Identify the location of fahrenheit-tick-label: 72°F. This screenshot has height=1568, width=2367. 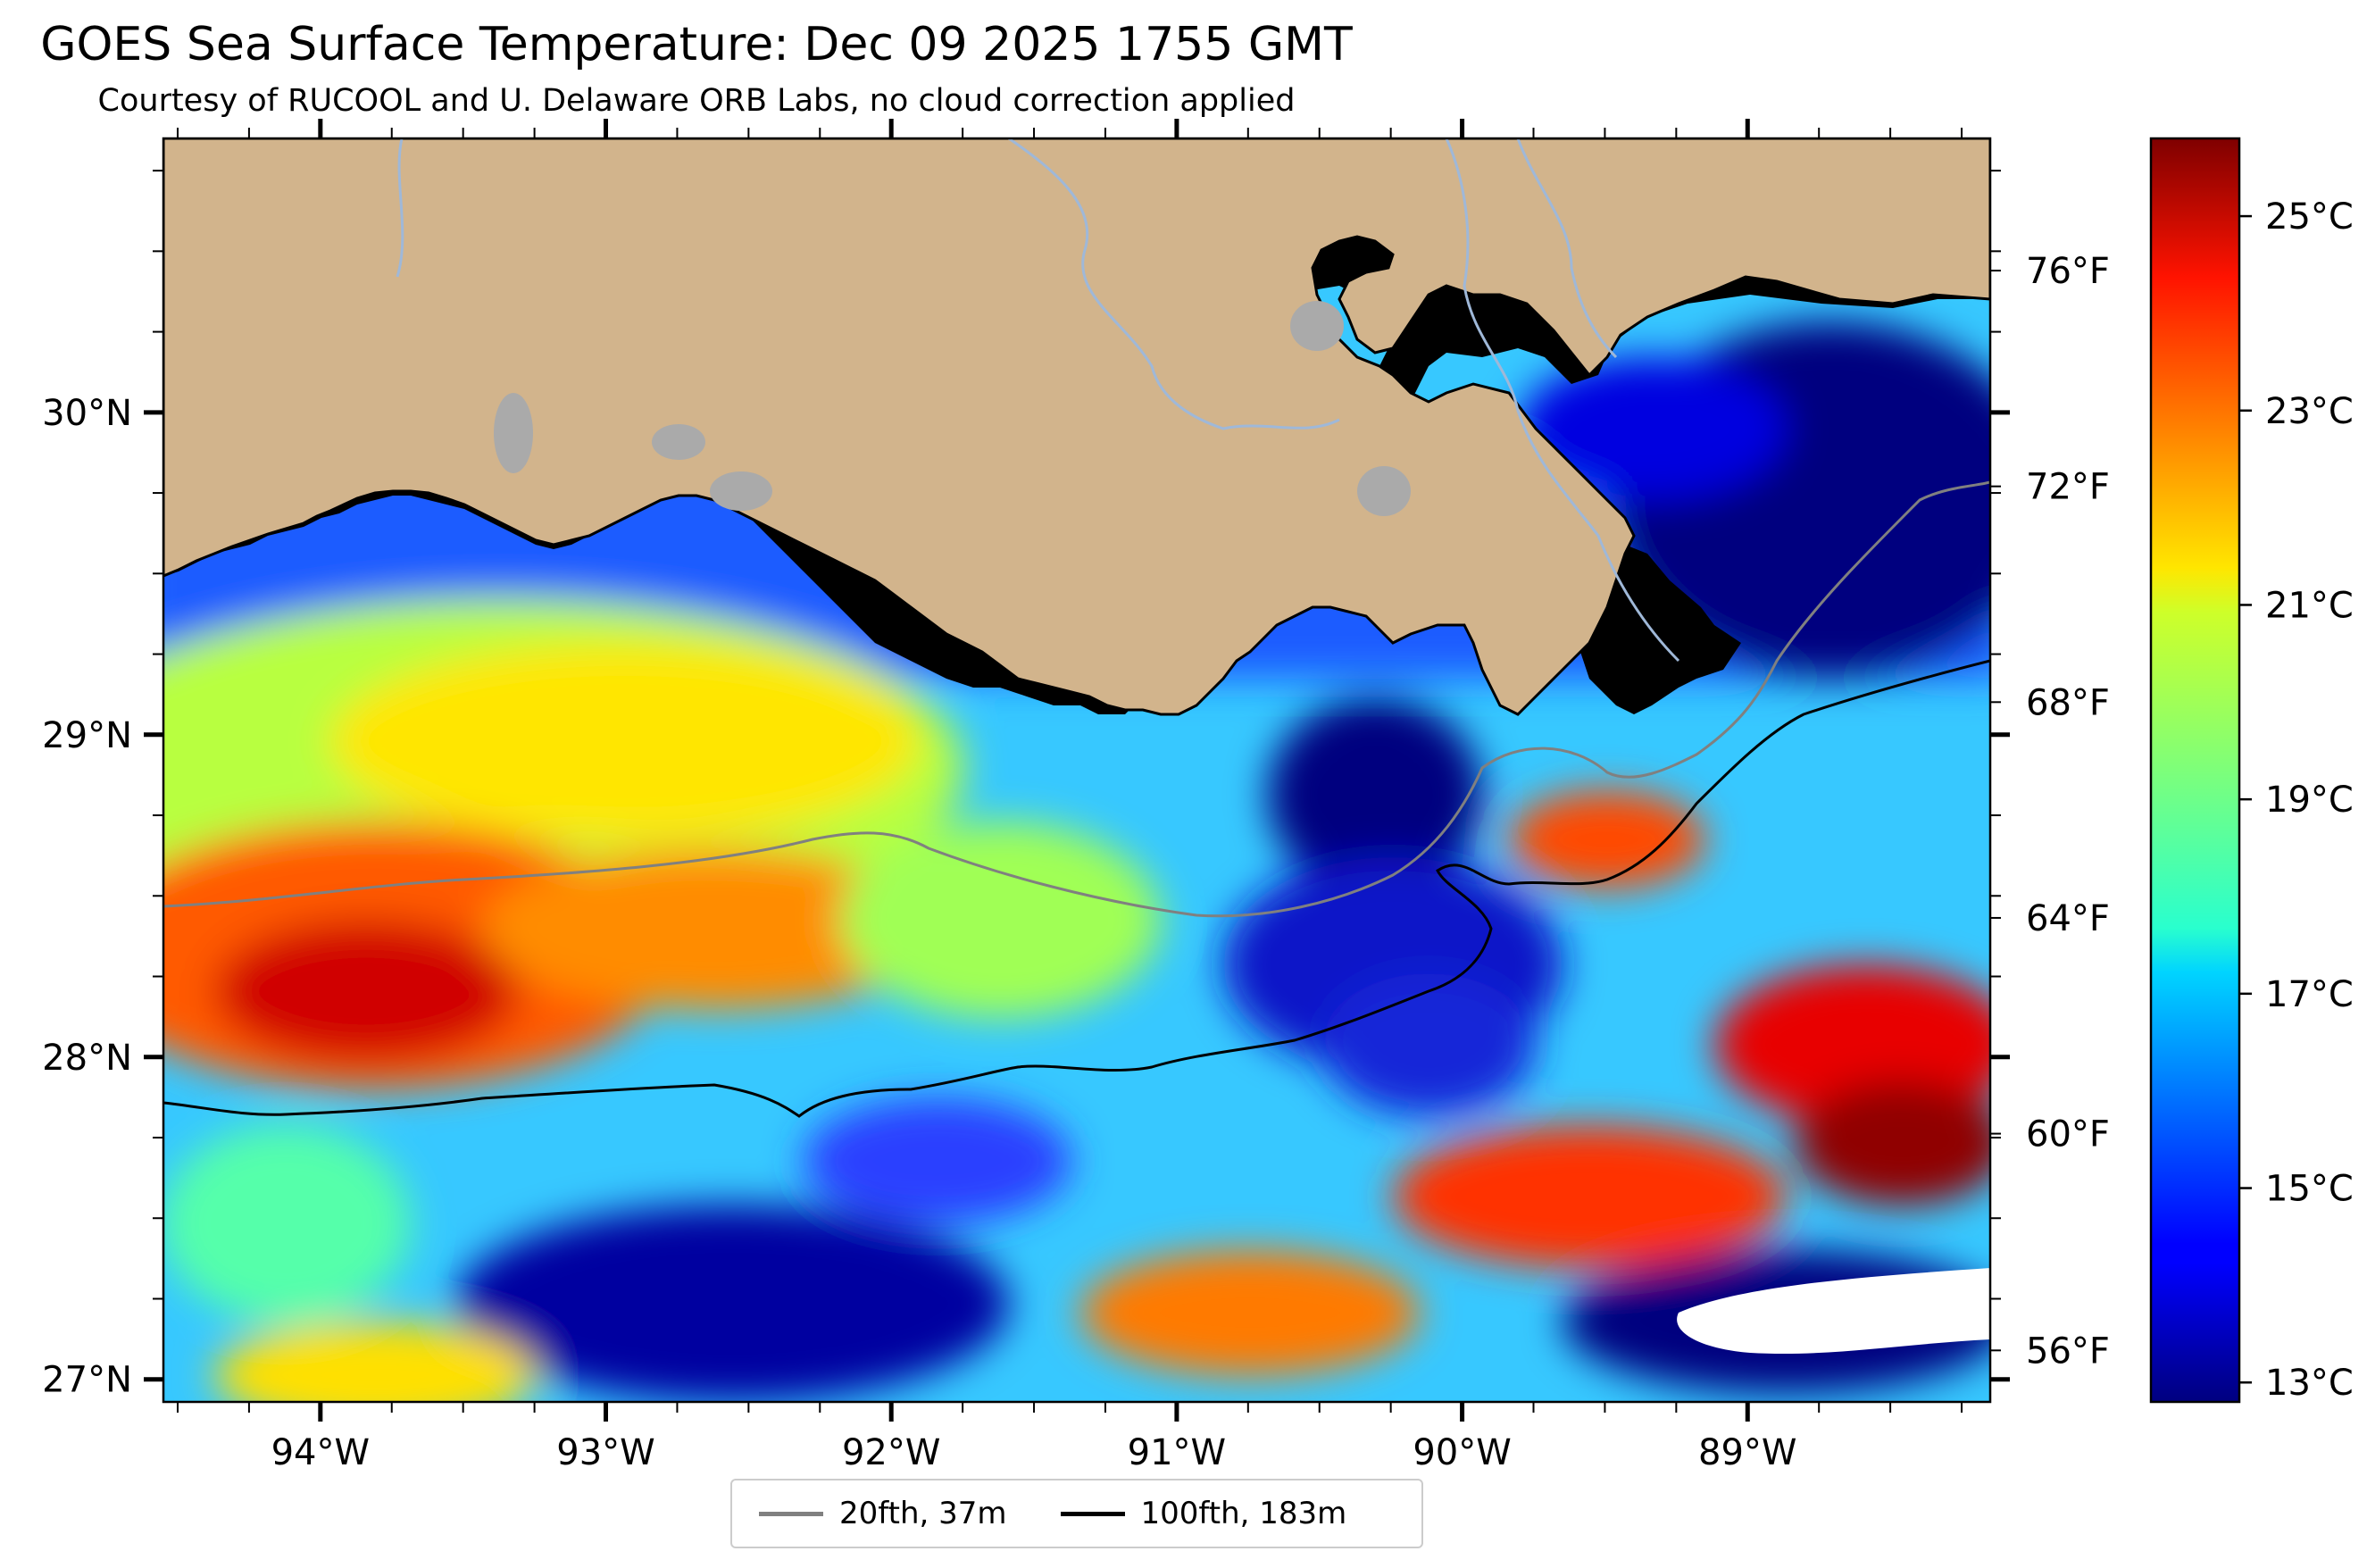
(2068, 487).